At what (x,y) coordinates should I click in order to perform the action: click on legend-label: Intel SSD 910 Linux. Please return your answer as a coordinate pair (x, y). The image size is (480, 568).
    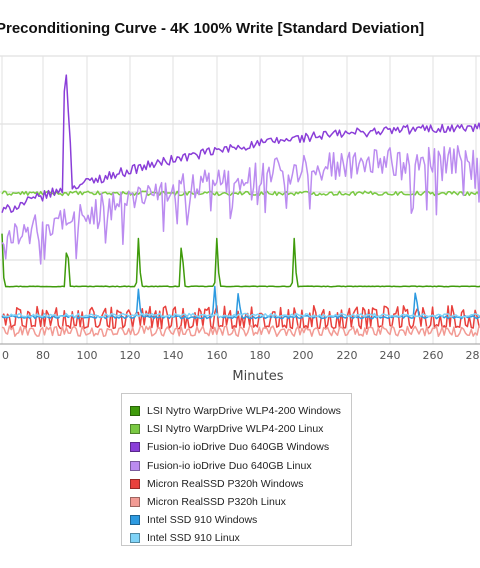
    Looking at the image, I should click on (193, 538).